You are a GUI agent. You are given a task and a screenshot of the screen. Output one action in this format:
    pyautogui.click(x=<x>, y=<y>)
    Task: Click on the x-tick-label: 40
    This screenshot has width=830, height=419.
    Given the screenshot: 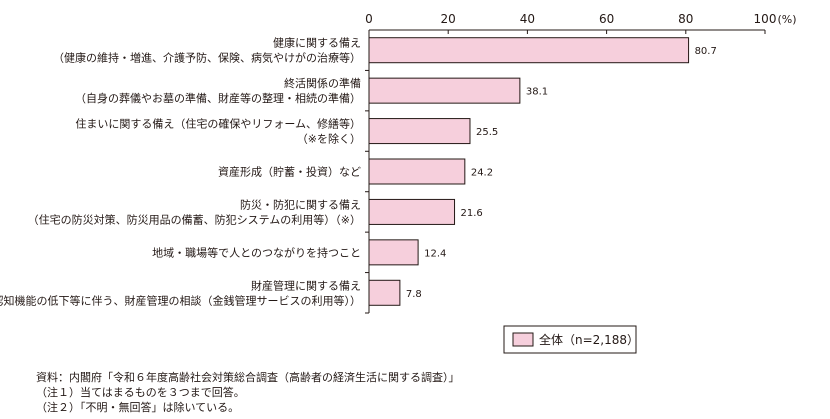 What is the action you would take?
    pyautogui.click(x=527, y=19)
    